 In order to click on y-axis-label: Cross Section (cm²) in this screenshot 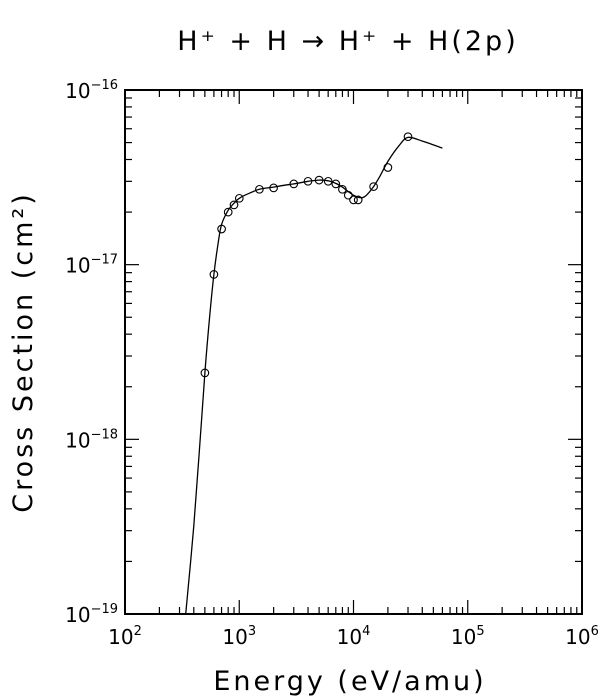, I will do `click(23, 352)`.